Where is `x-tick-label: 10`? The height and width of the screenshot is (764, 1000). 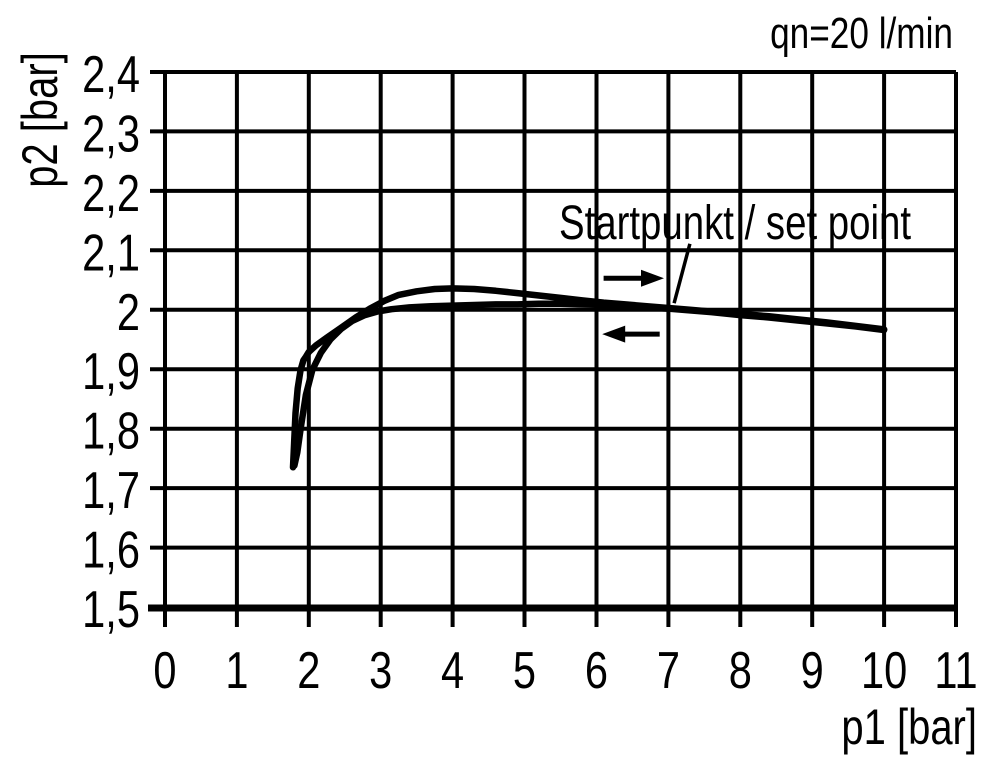
x-tick-label: 10 is located at coordinates (884, 670).